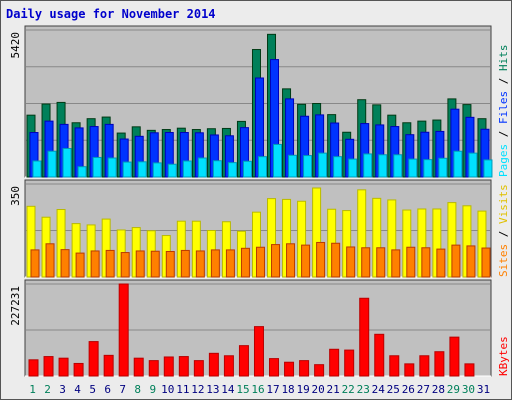 This screenshot has width=512, height=400. Describe the element at coordinates (15, 196) in the screenshot. I see `y-axis-max-label: 350` at that location.